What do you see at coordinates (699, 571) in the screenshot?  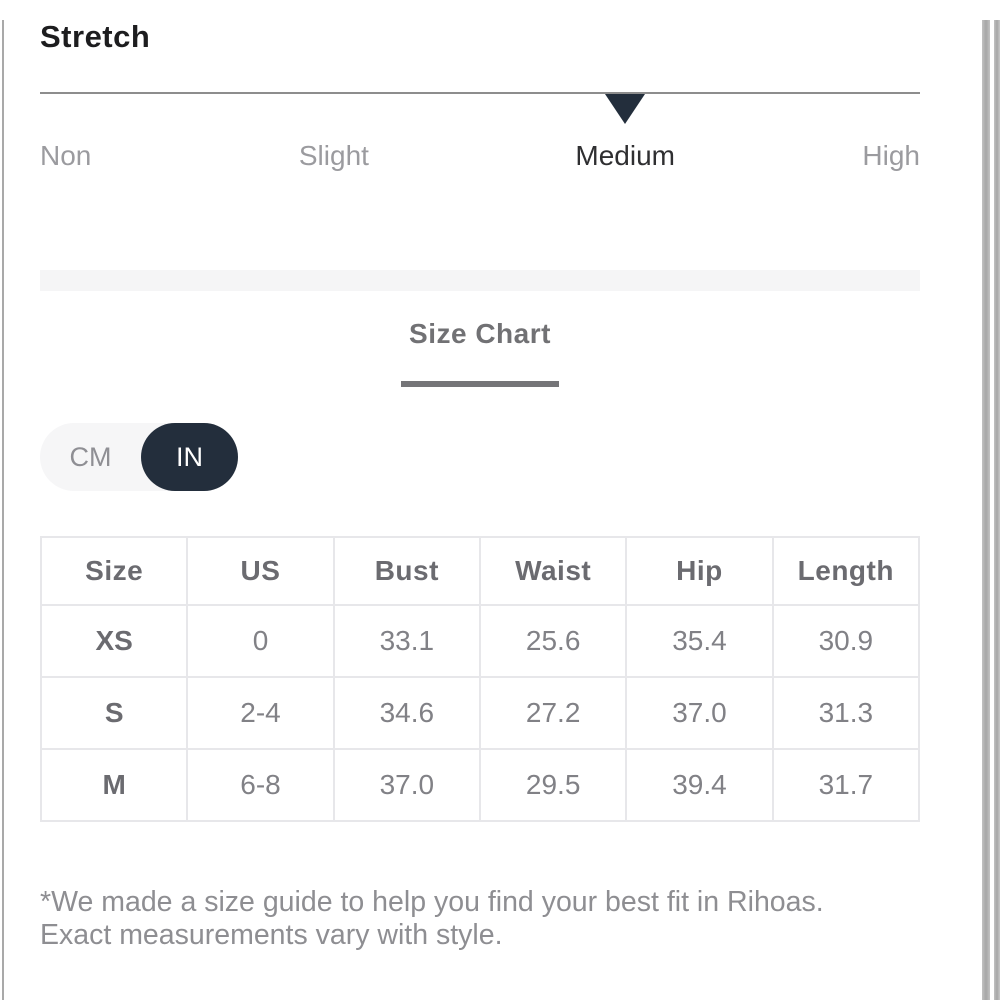 I see `col-header-hip: Hip` at bounding box center [699, 571].